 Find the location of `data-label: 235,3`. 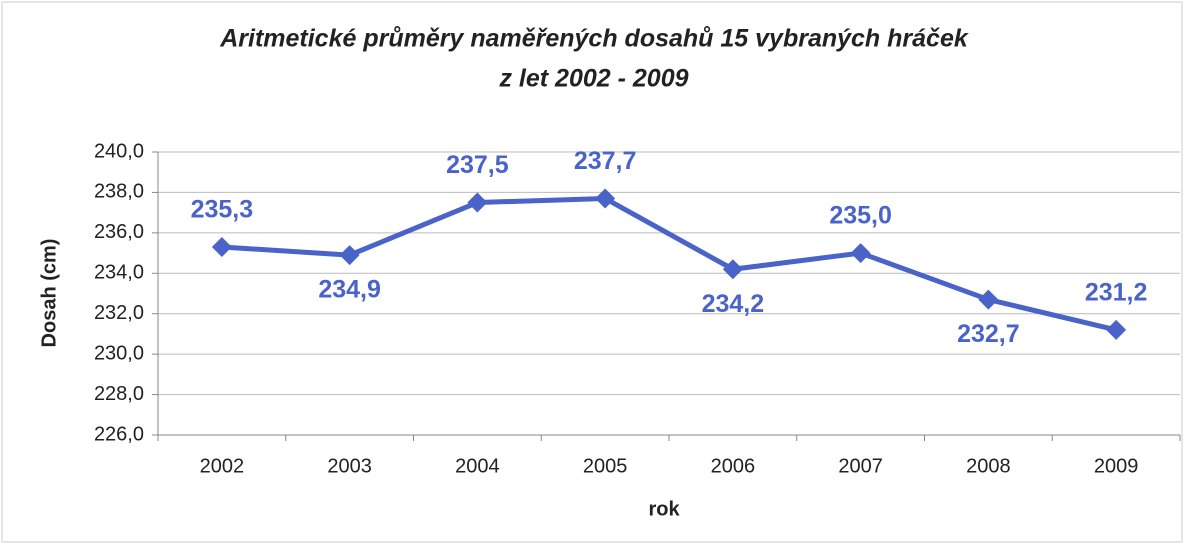

data-label: 235,3 is located at coordinates (222, 210).